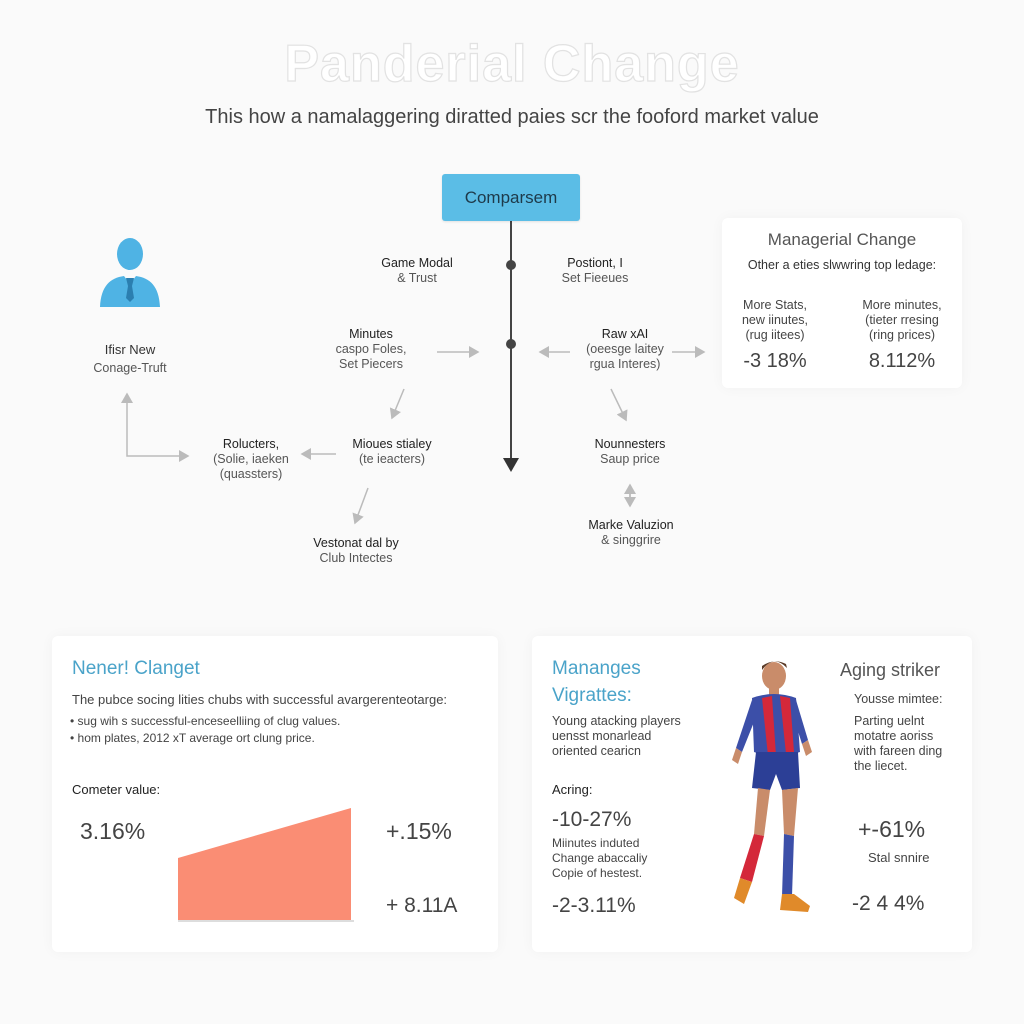 Image resolution: width=1024 pixels, height=1024 pixels. I want to click on striker-label-2: Stal snnire, so click(899, 857).